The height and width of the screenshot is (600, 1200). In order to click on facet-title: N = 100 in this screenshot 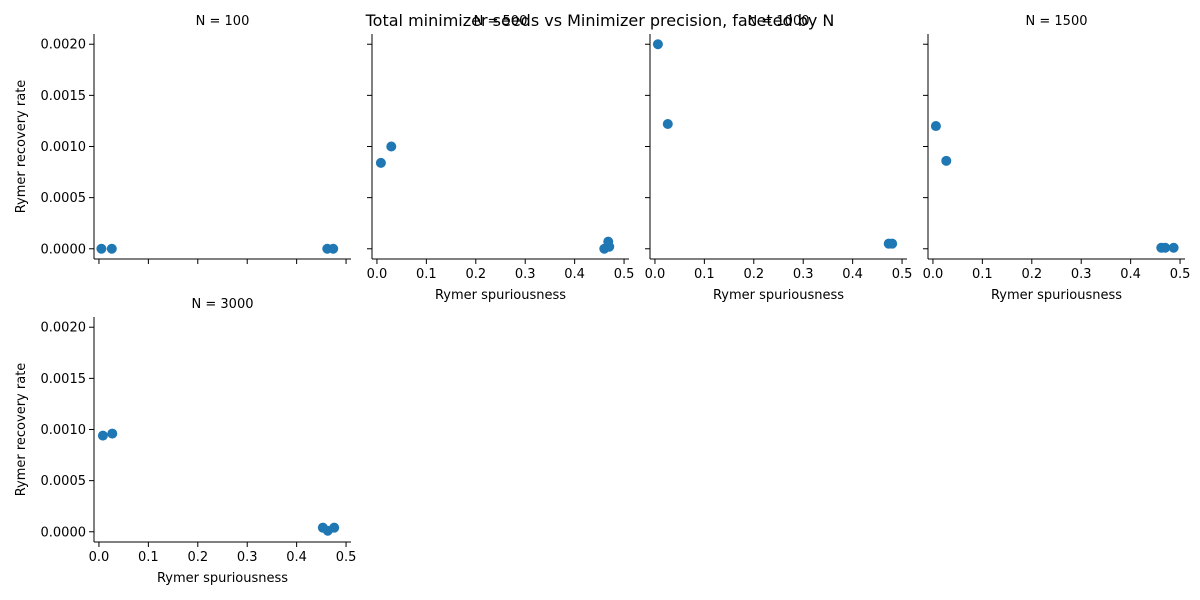, I will do `click(223, 21)`.